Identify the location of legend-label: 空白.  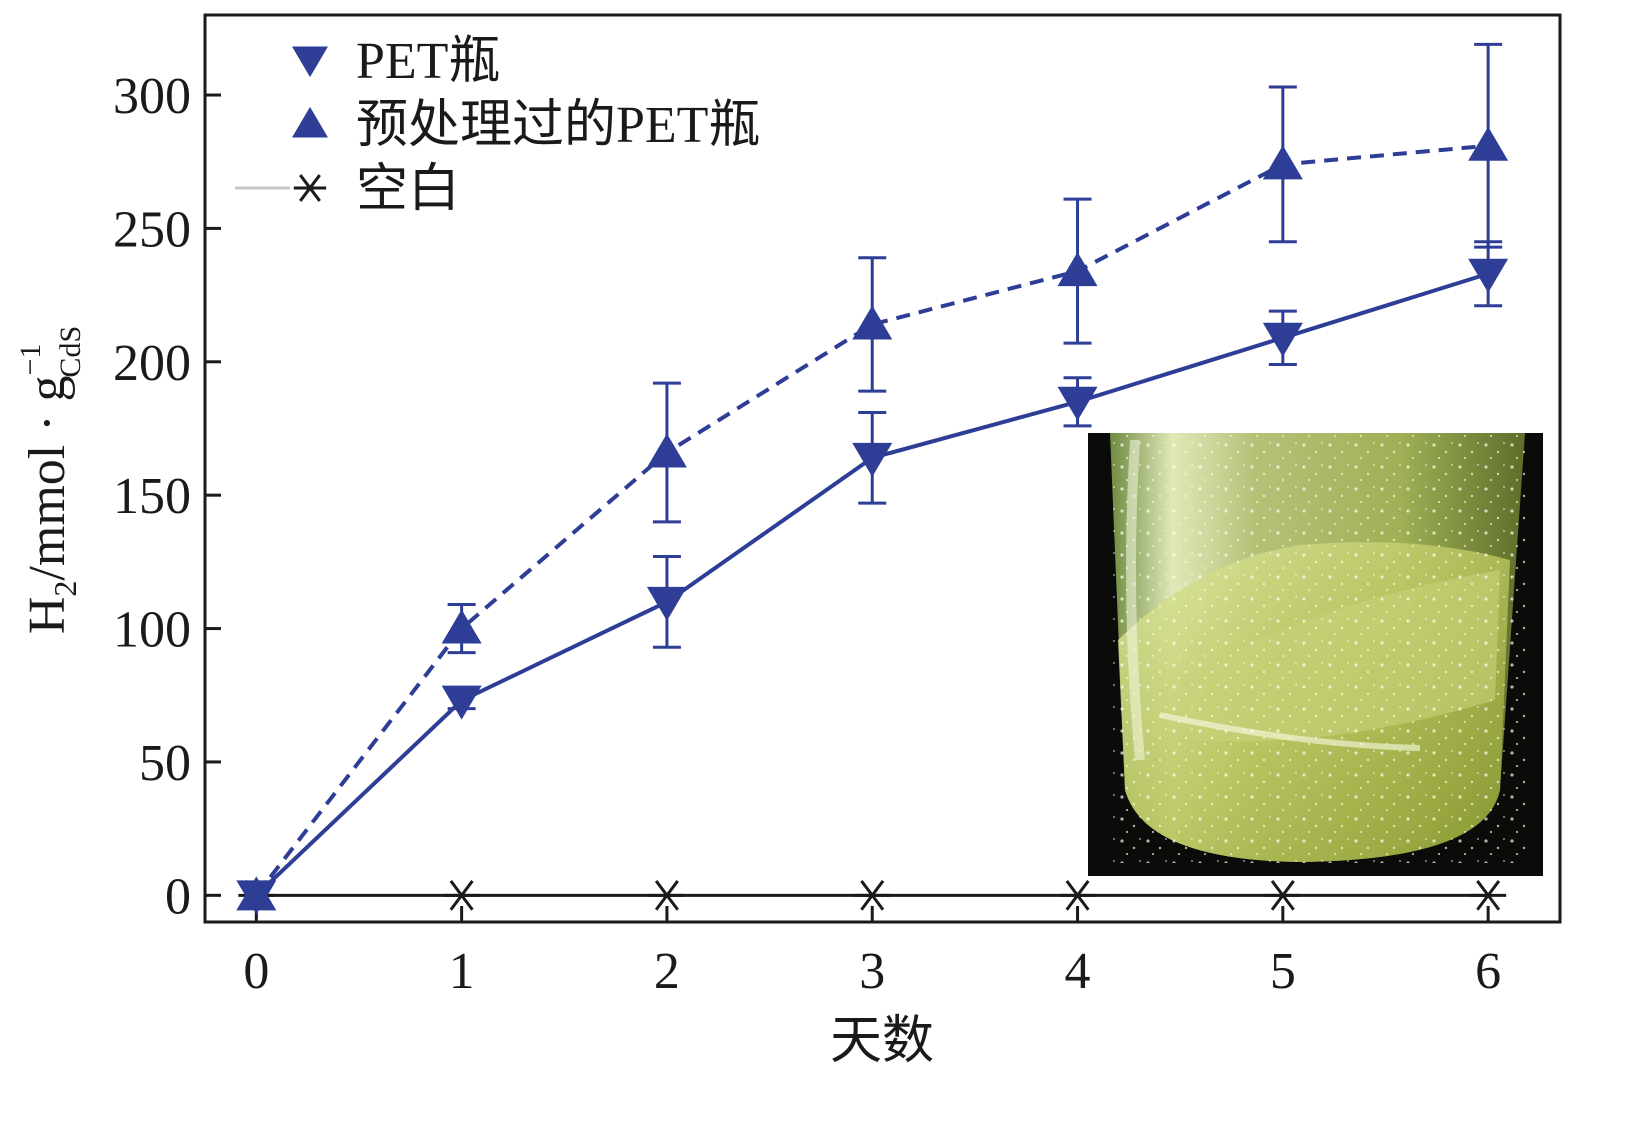
(408, 189).